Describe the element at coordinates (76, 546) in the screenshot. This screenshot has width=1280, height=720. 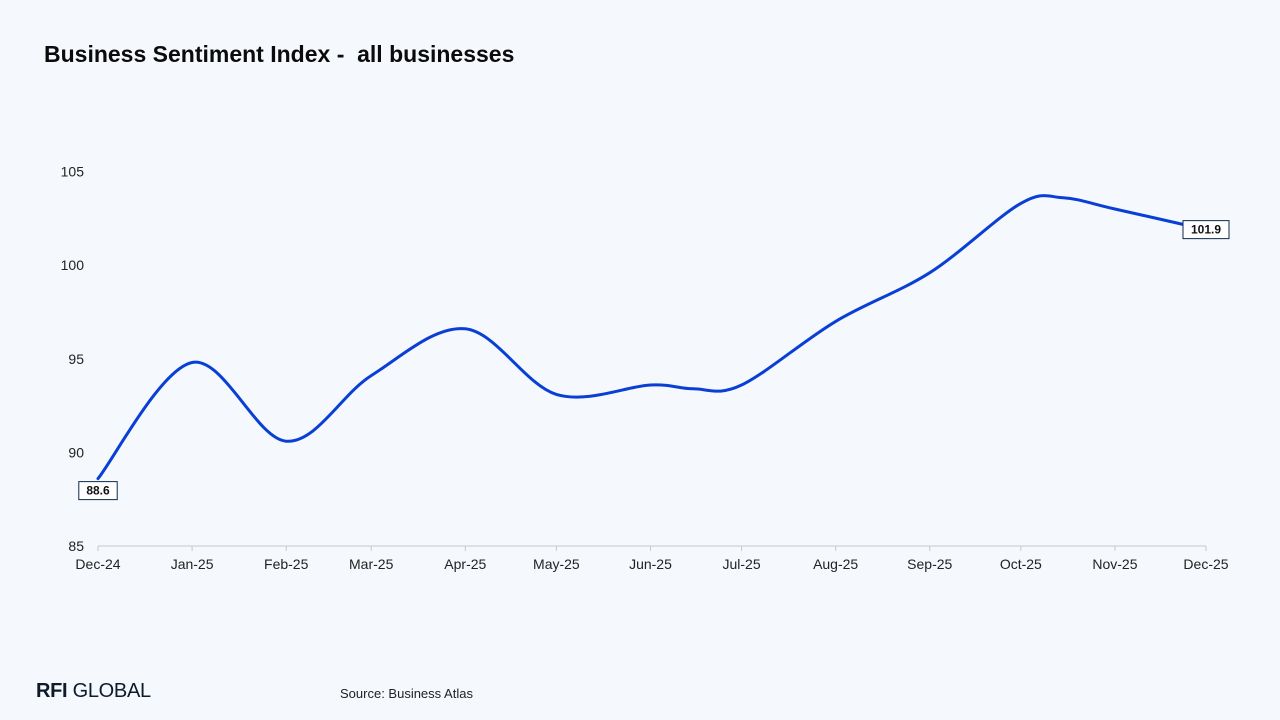
I see `y-tick-label: 85` at that location.